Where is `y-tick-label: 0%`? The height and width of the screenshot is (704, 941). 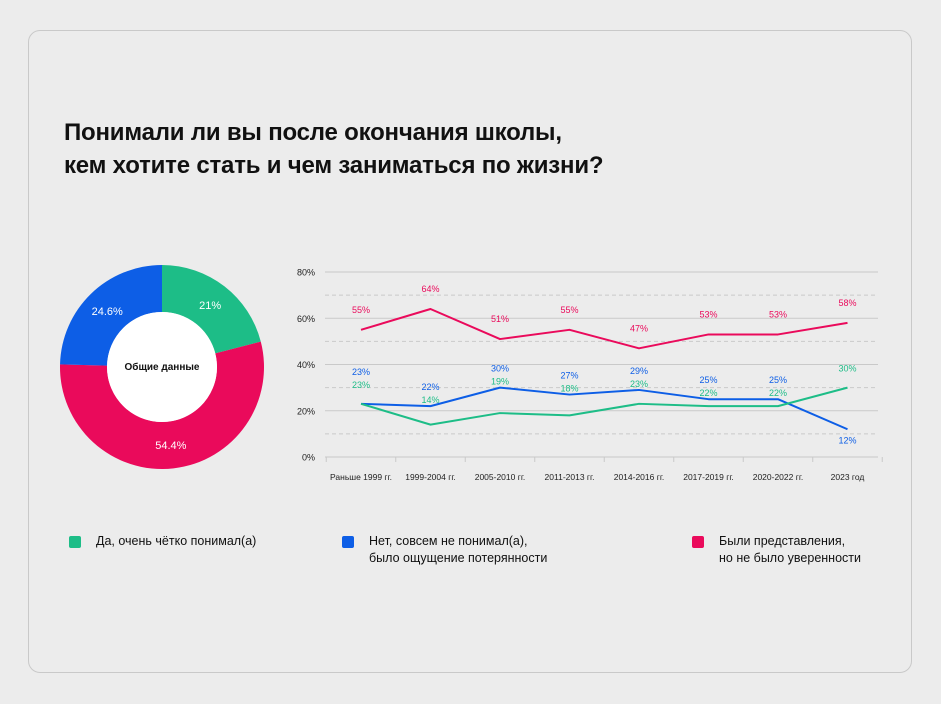 y-tick-label: 0% is located at coordinates (308, 458).